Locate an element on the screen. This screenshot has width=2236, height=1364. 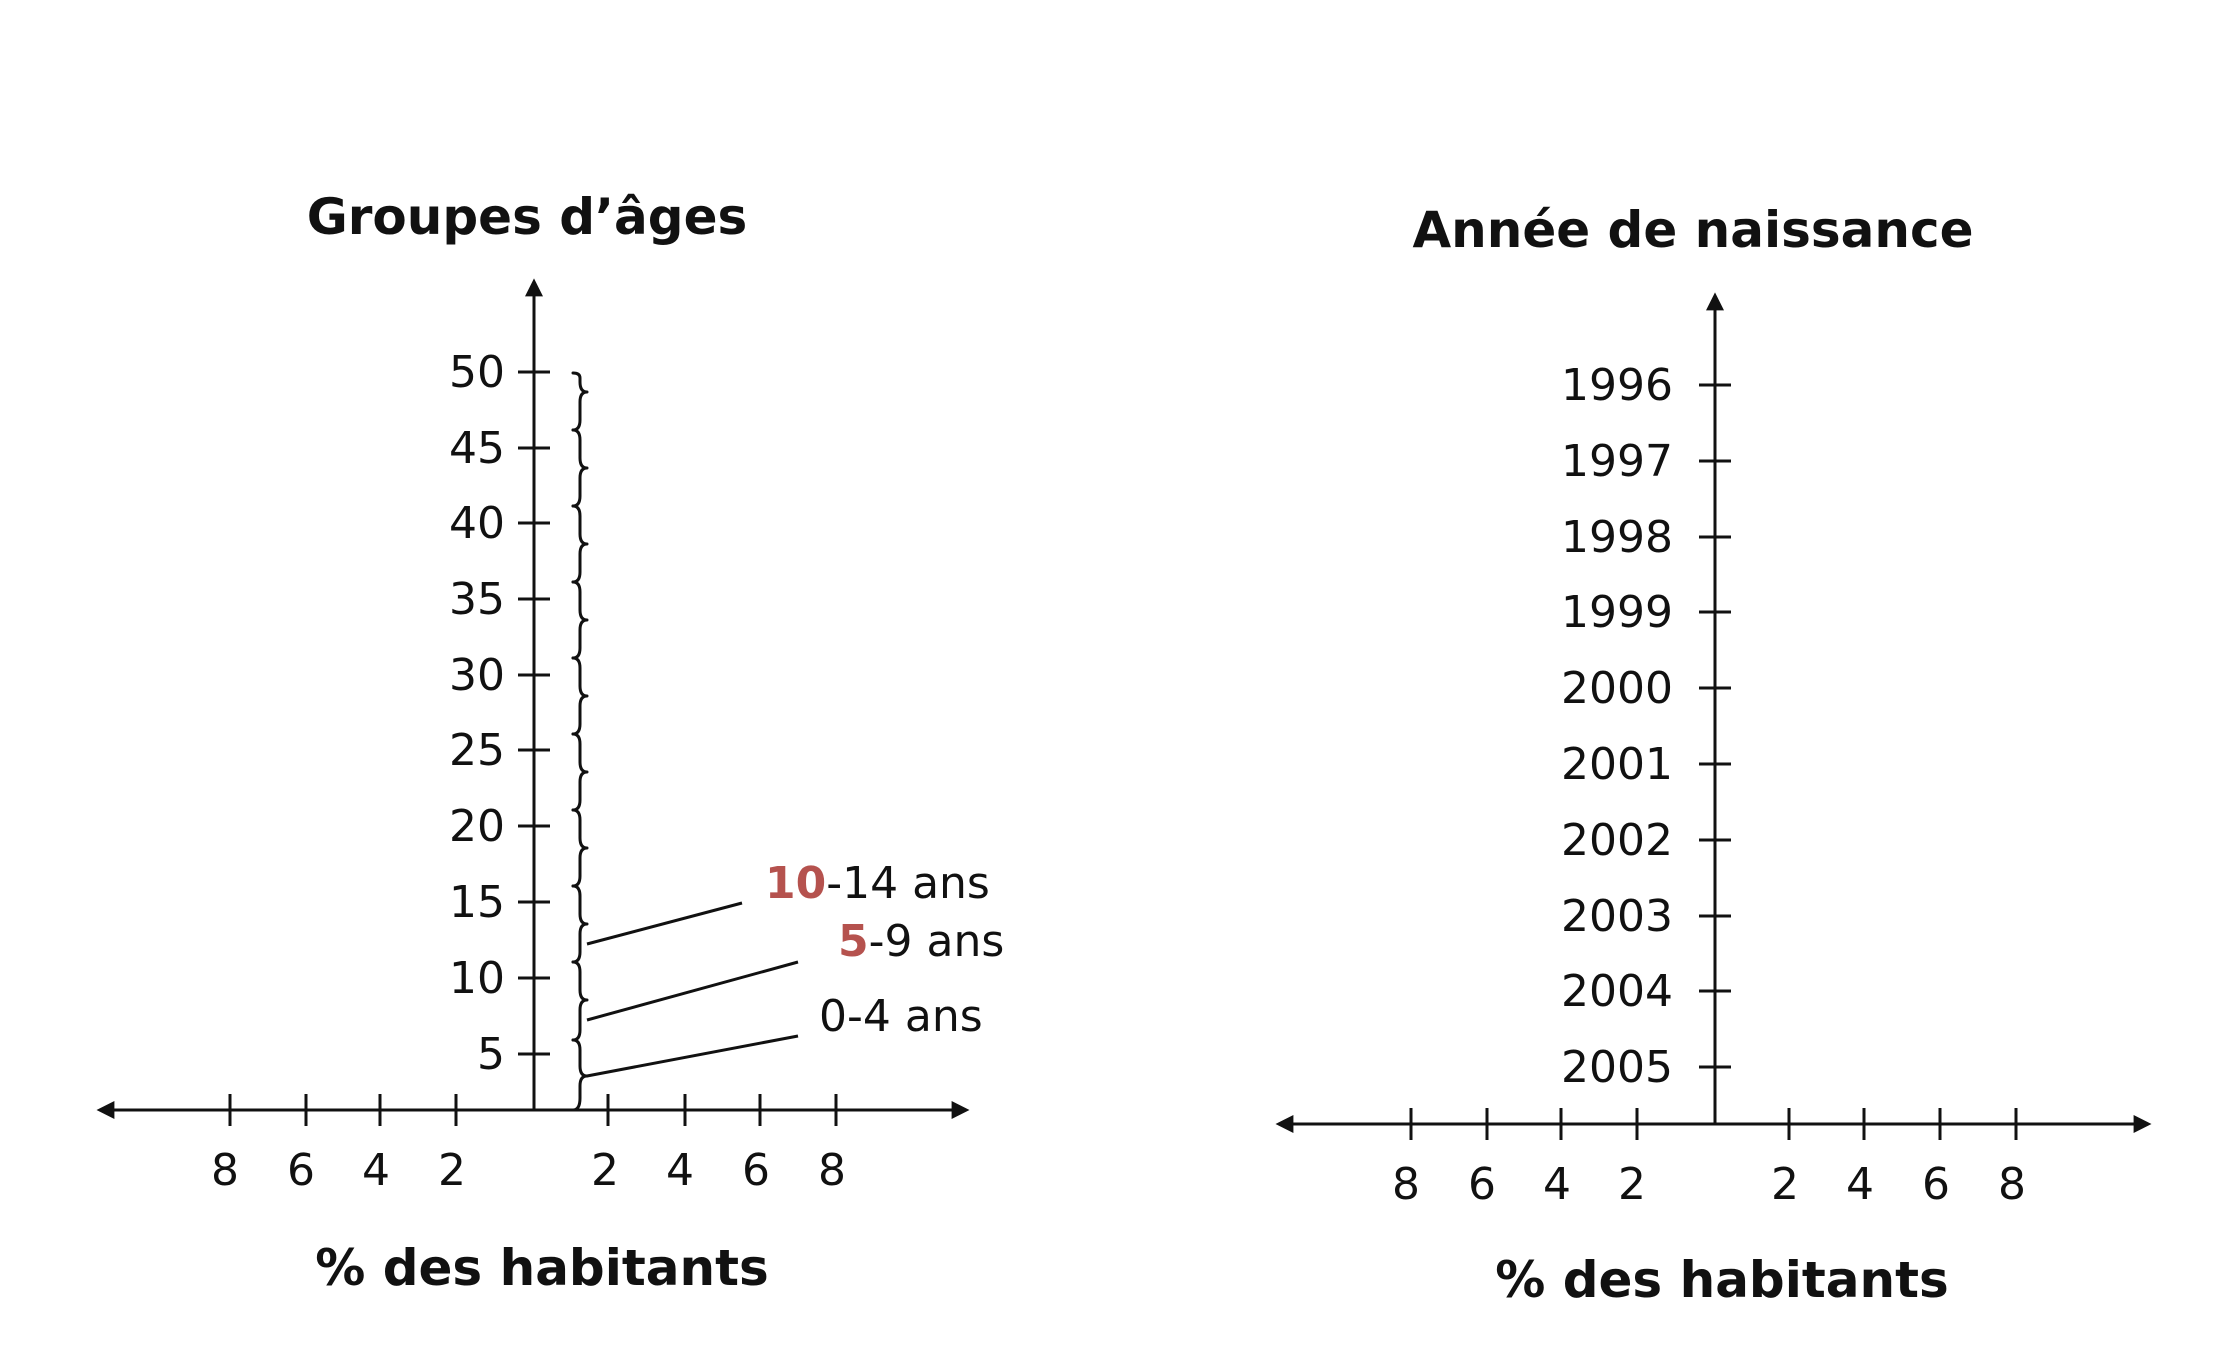
right-y-tick: 1998 is located at coordinates (1646, 537).